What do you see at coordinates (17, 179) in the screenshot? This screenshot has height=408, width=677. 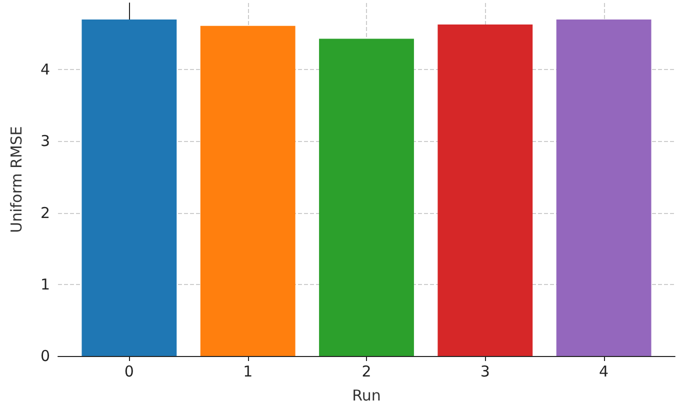 I see `y-axis-title: Uniform RMSE` at bounding box center [17, 179].